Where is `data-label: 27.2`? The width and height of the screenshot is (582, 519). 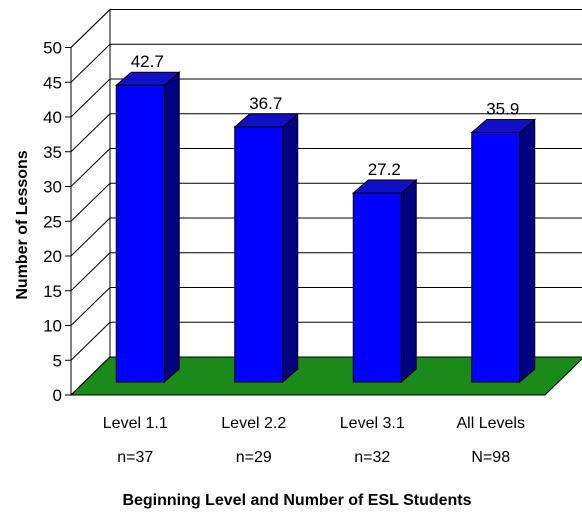 data-label: 27.2 is located at coordinates (384, 169).